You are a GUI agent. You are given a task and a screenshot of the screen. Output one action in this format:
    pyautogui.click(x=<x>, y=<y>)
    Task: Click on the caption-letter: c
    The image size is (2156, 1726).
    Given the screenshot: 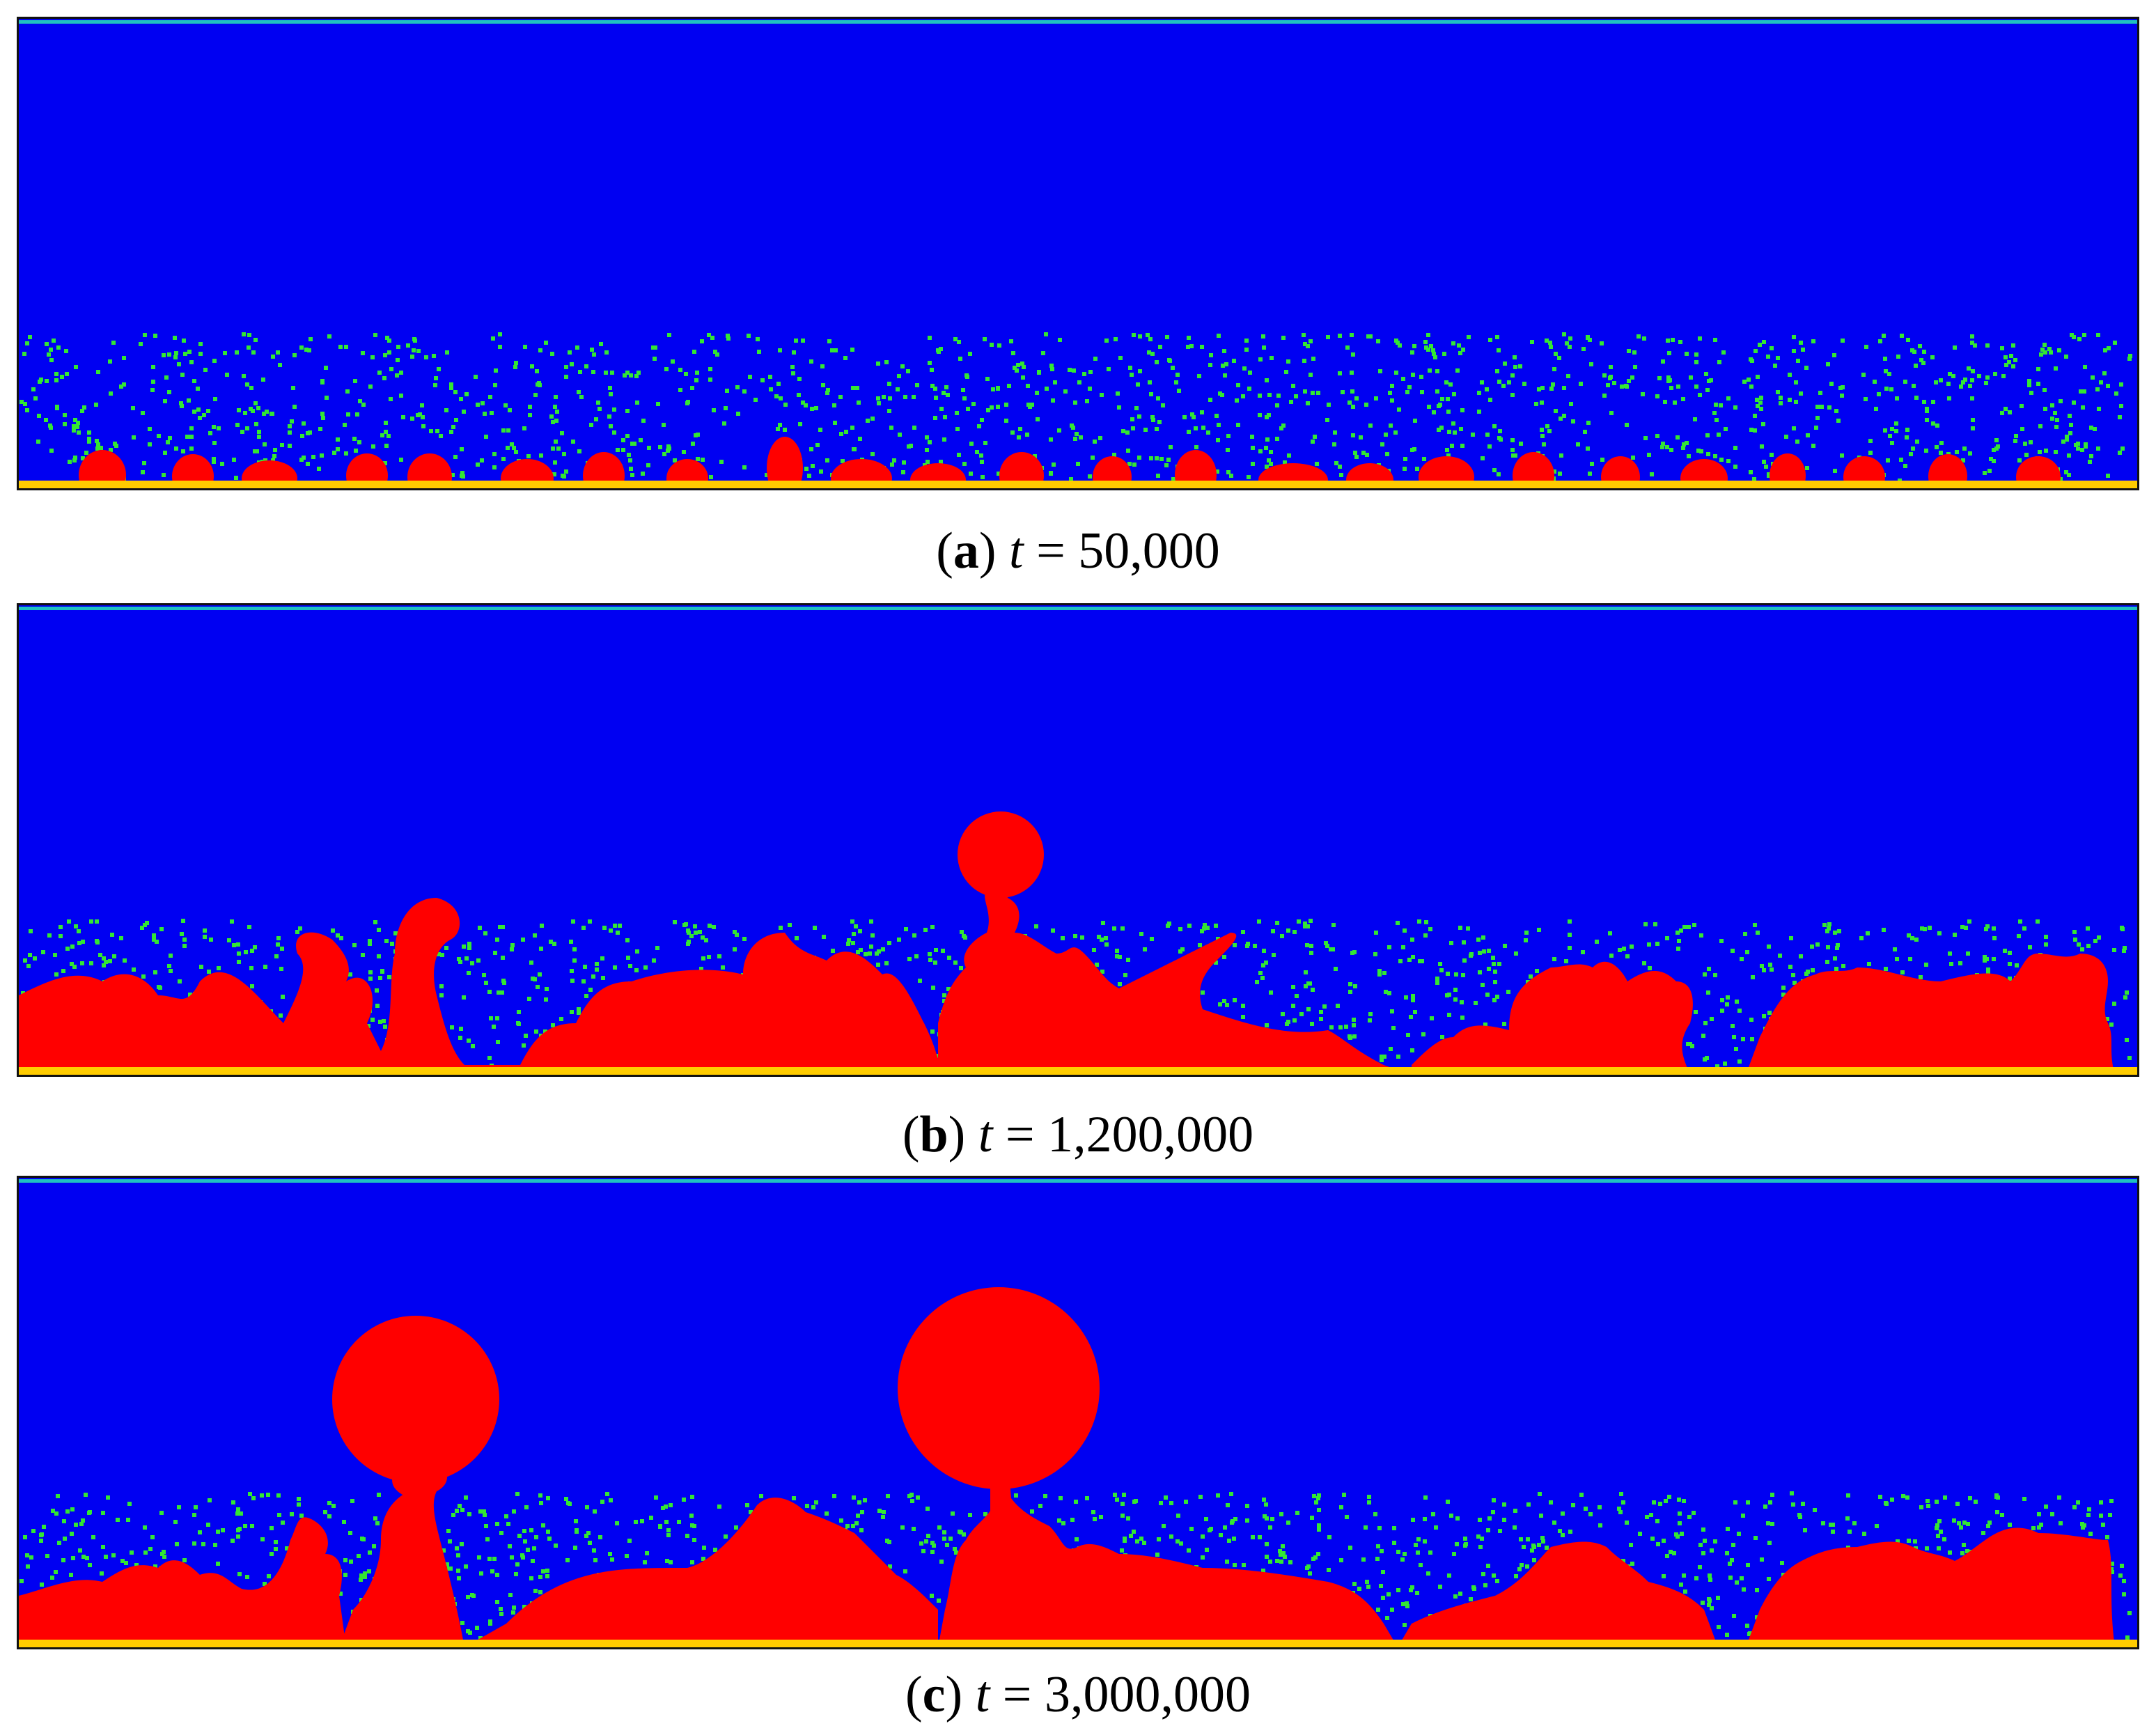 What is the action you would take?
    pyautogui.click(x=934, y=1694)
    